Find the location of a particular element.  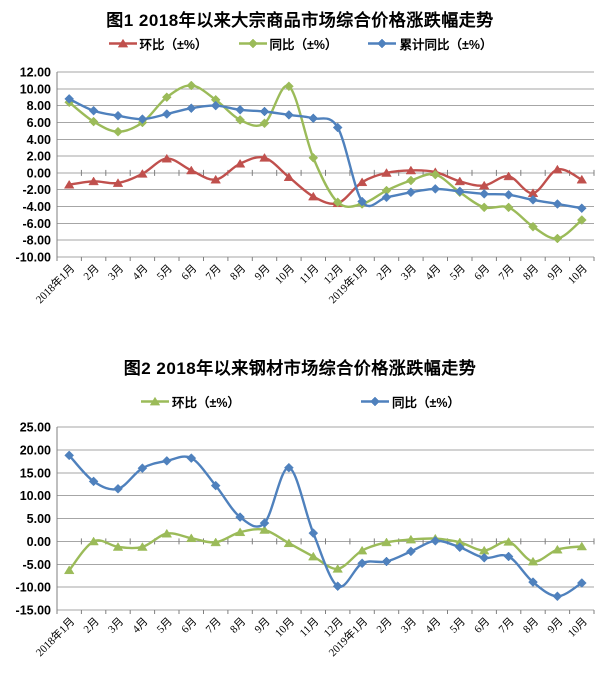

chart2-title: 图2 2018年以来钢材市场综合价格涨跌幅走势 is located at coordinates (300, 368).